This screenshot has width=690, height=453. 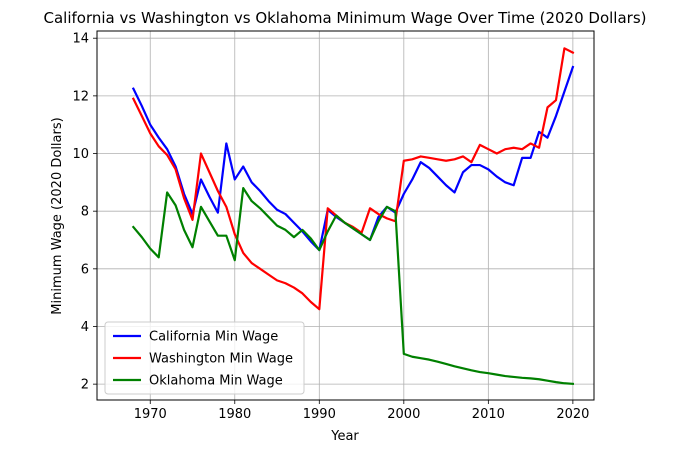 What do you see at coordinates (85, 269) in the screenshot?
I see `y-tick-label: 6` at bounding box center [85, 269].